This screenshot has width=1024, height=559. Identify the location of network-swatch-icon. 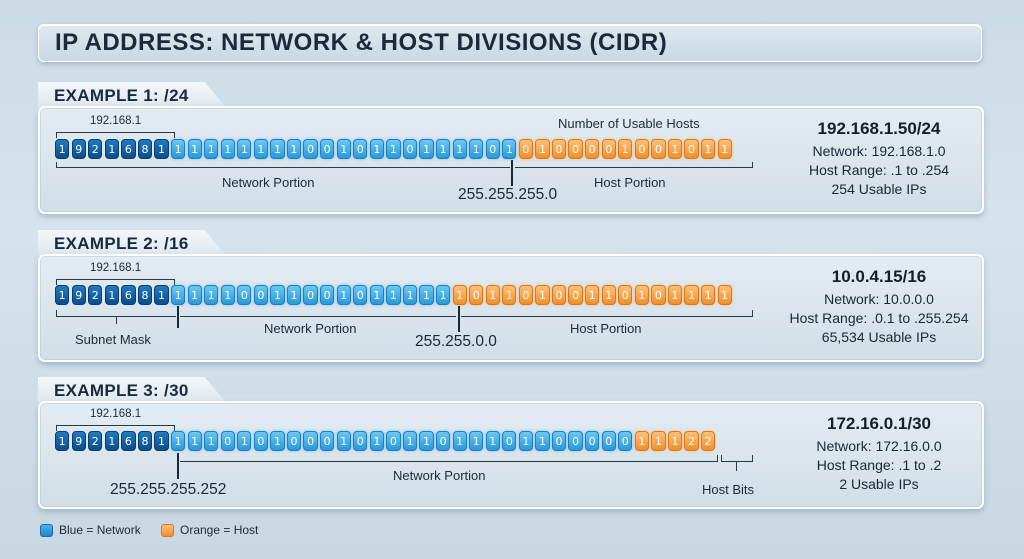
(46, 530).